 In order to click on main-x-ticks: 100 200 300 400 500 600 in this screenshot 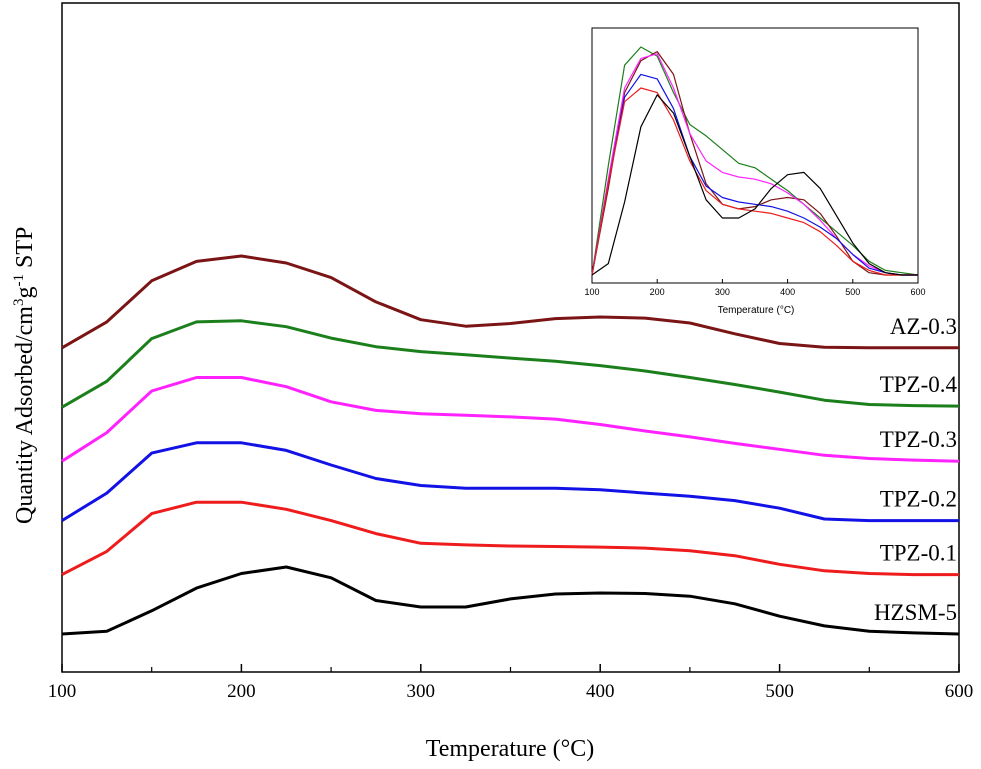, I will do `click(511, 683)`.